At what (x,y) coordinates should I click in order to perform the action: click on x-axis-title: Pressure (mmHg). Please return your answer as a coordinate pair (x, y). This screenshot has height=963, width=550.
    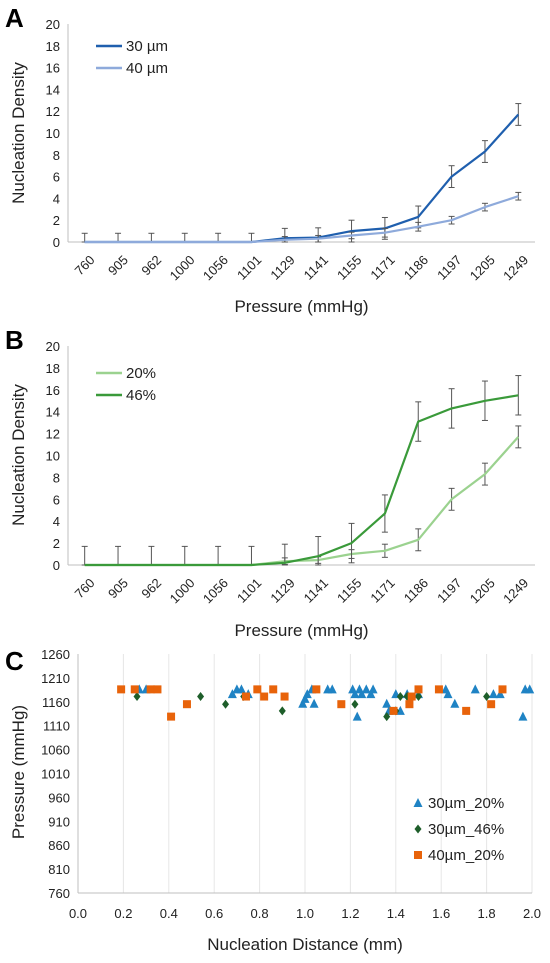
    Looking at the image, I should click on (301, 630).